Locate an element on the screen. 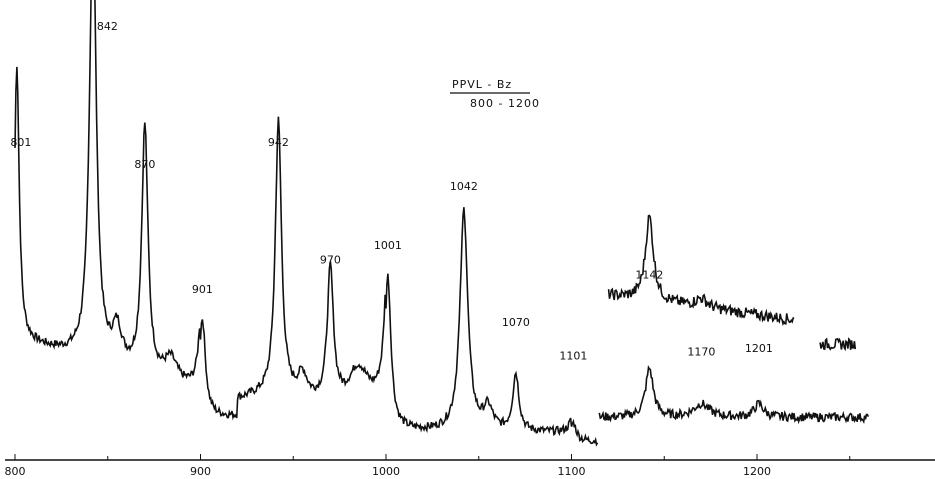 The height and width of the screenshot is (479, 935). lower-trace-segment is located at coordinates (734, 394).